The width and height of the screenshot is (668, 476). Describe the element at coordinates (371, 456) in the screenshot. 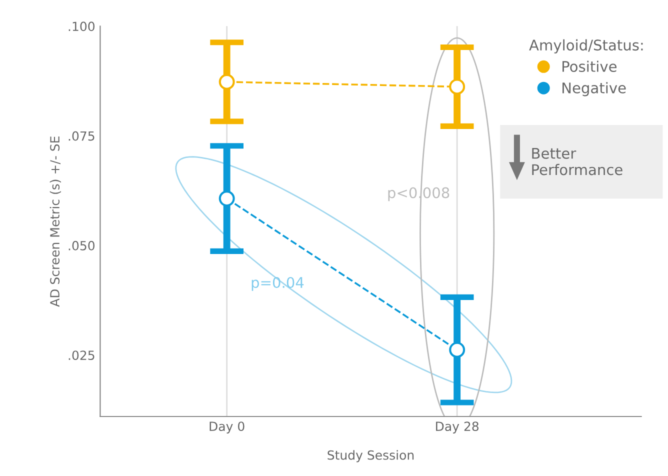

I see `x-axis-title: Study Session` at that location.